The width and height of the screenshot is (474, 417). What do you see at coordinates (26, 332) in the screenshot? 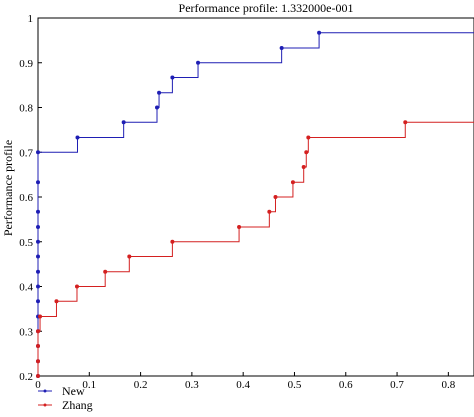
I see `y-tick-label: 0.3` at bounding box center [26, 332].